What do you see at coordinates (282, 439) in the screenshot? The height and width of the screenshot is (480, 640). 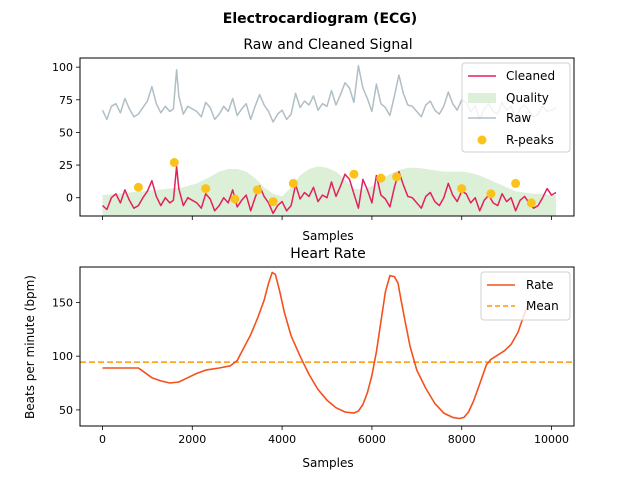 I see `heart-rate-x-tick-label: 4000` at bounding box center [282, 439].